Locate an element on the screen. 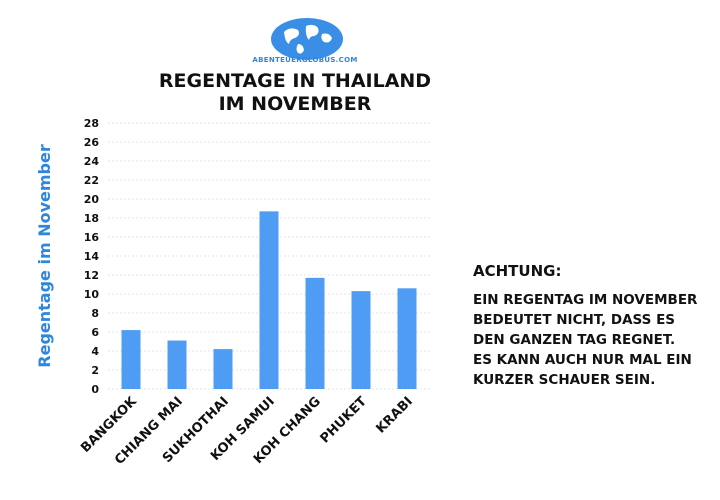 This screenshot has width=720, height=500. y-tick-label: 2 is located at coordinates (95, 370).